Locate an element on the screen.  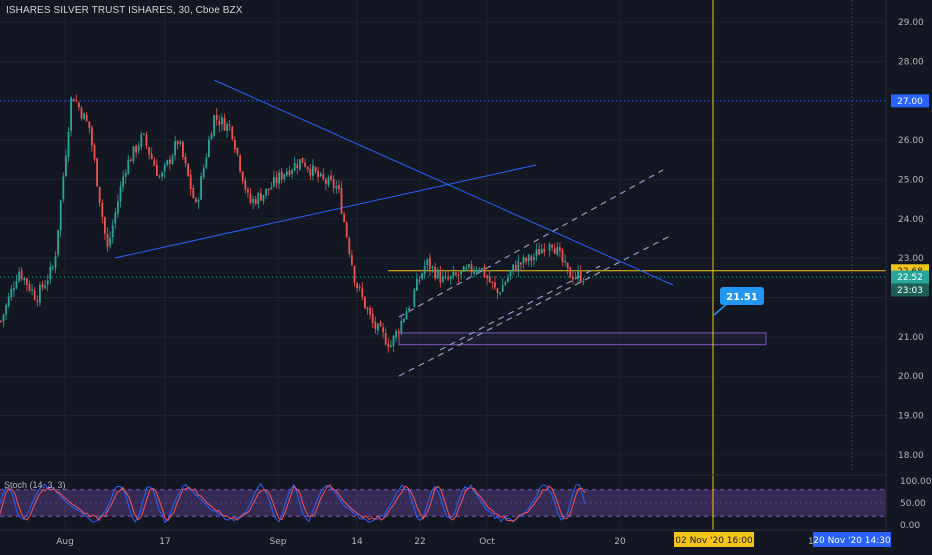
y-tick-label: 23.00 is located at coordinates (911, 259).